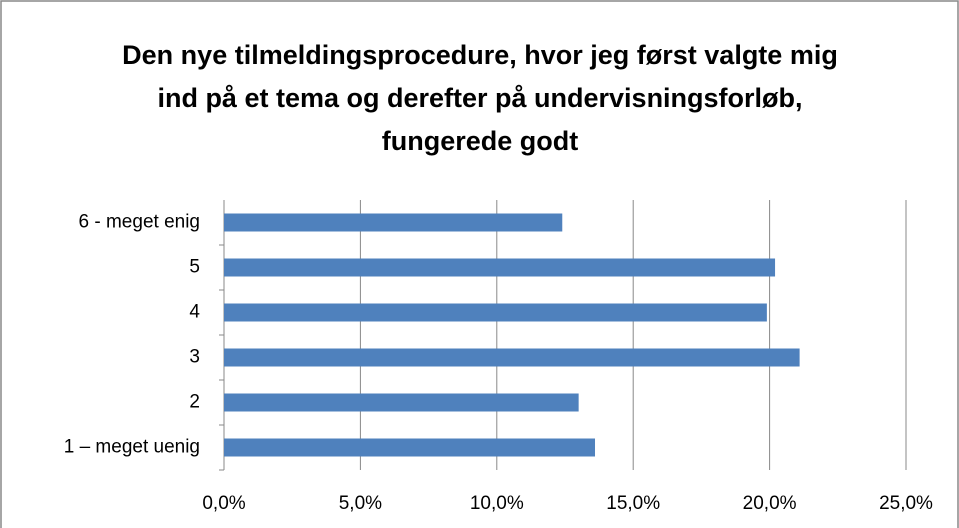  What do you see at coordinates (194, 357) in the screenshot?
I see `y-tick-label: 3` at bounding box center [194, 357].